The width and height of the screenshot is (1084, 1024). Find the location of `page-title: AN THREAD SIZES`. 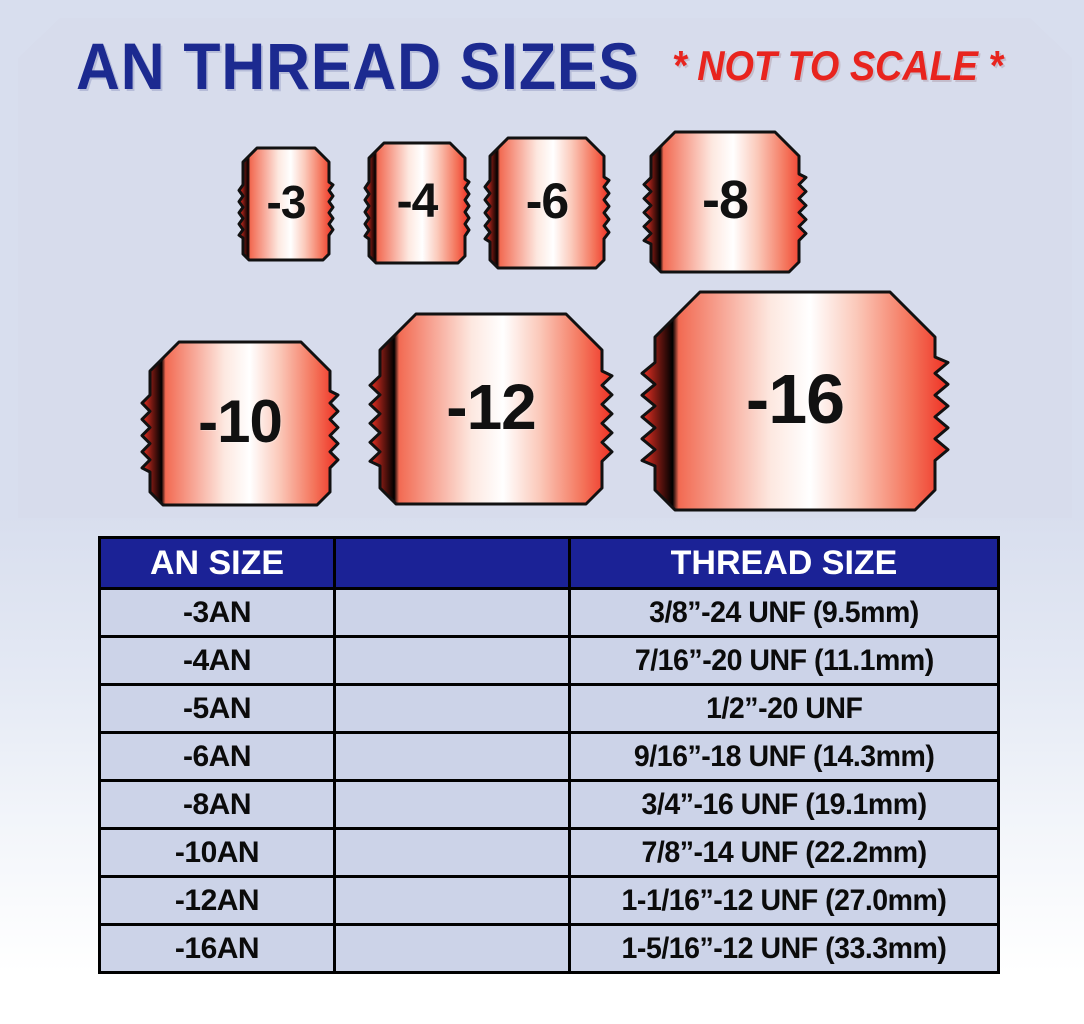

page-title: AN THREAD SIZES is located at coordinates (358, 66).